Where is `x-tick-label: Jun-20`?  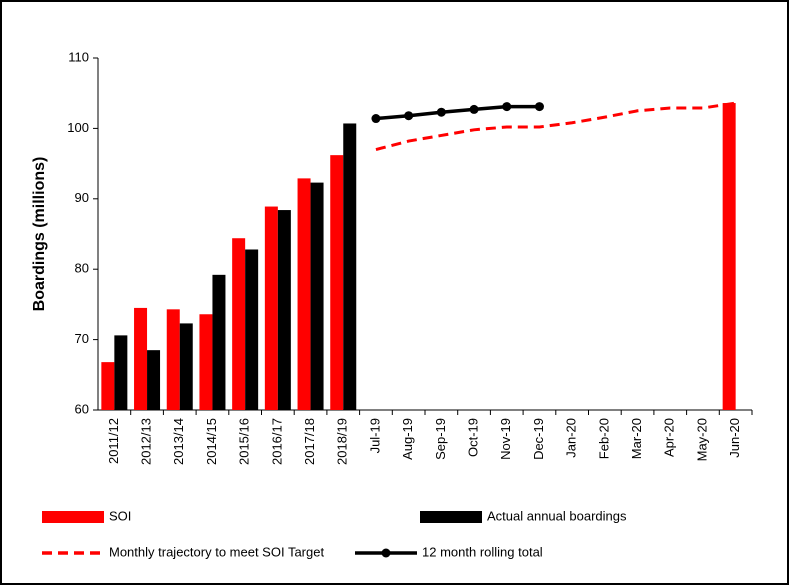 x-tick-label: Jun-20 is located at coordinates (734, 438).